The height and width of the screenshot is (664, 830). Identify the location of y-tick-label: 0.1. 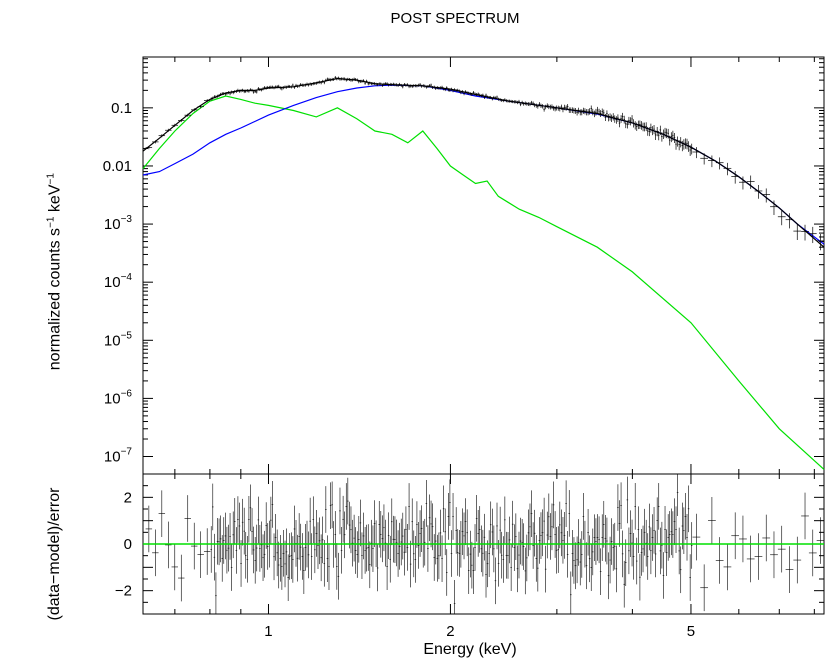
(121, 108).